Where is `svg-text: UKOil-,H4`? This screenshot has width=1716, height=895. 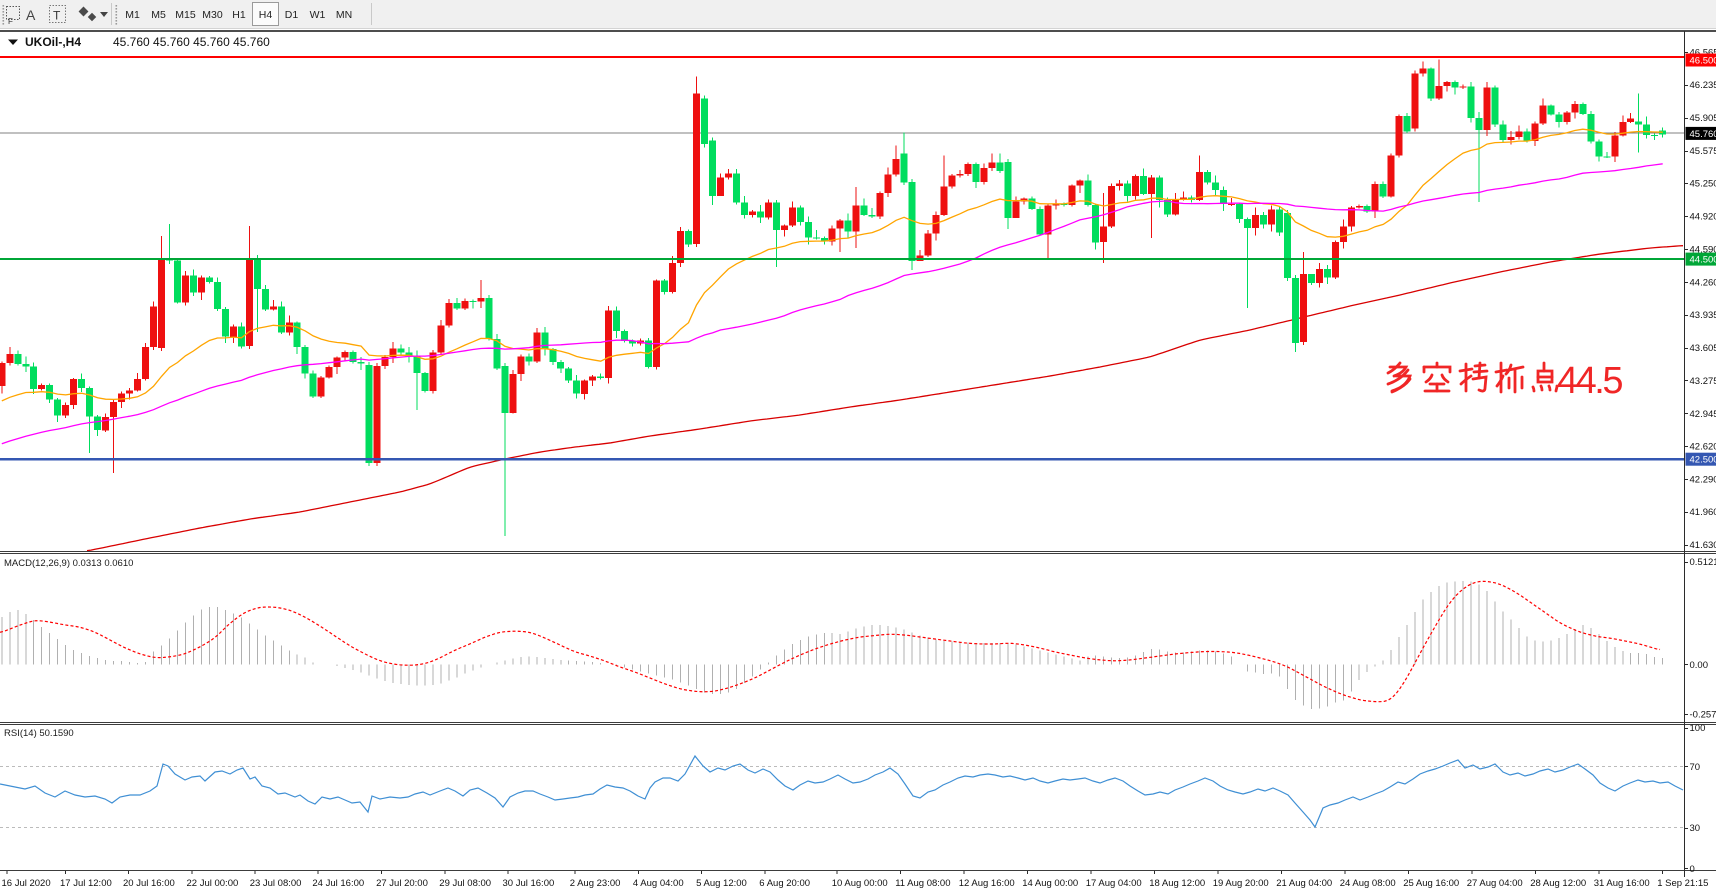
svg-text: UKOil-,H4 is located at coordinates (53, 42).